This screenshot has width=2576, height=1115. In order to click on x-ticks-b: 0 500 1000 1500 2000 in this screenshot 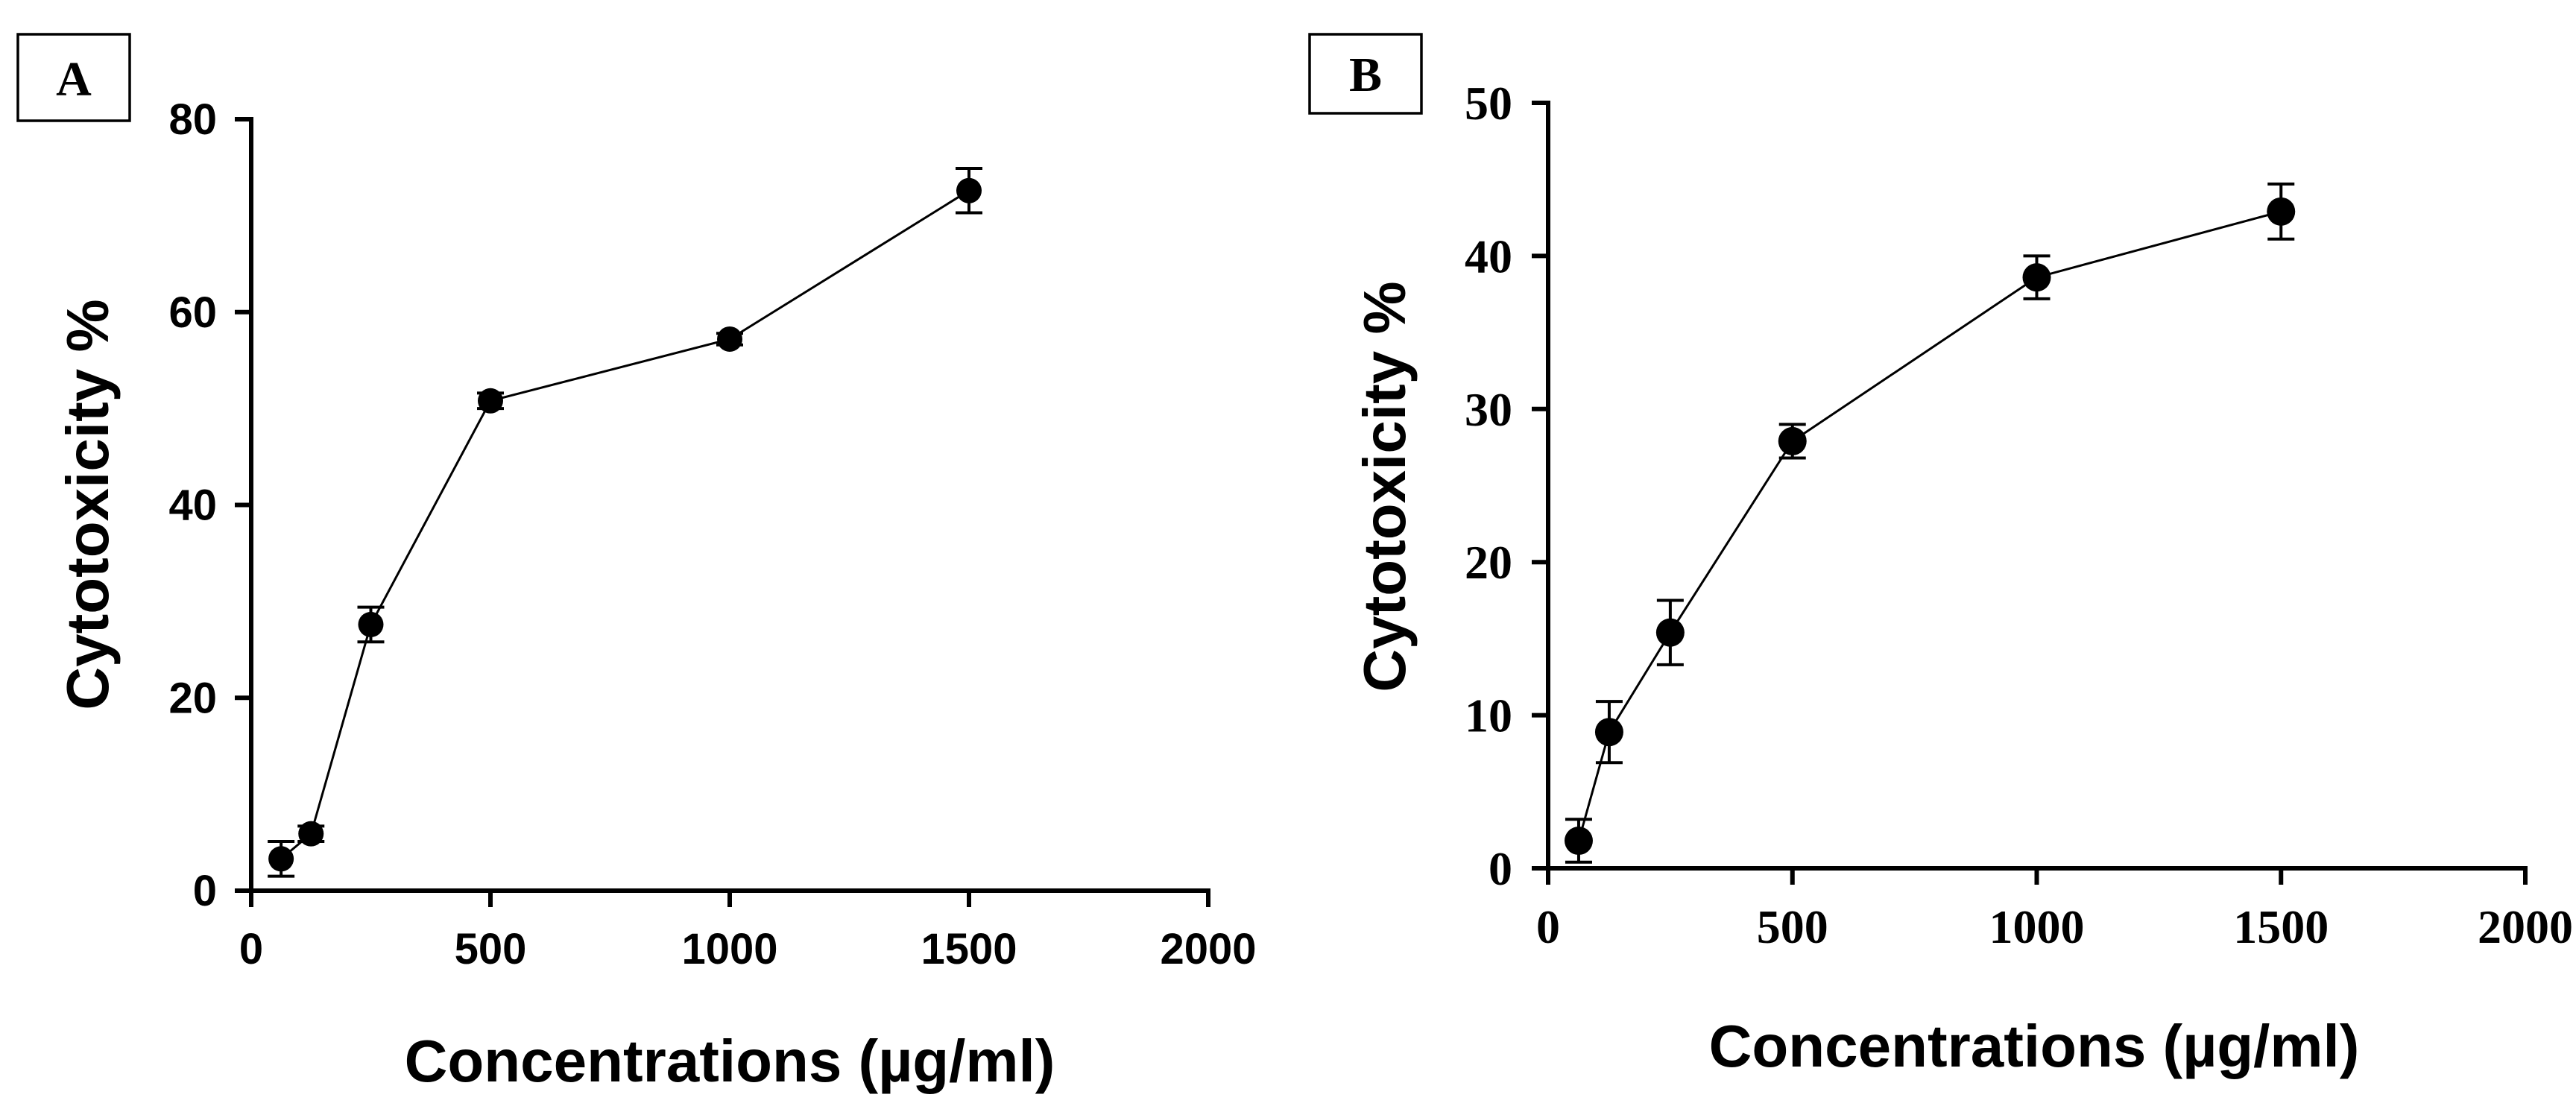, I will do `click(2054, 910)`.